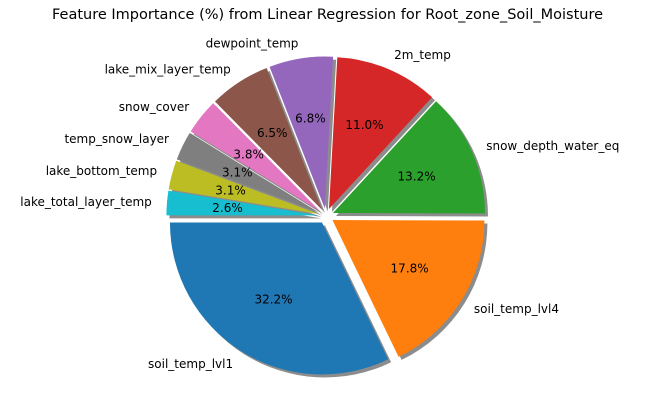 This screenshot has width=655, height=413. I want to click on pie-slice-snow-depth-water-eq, so click(408, 157).